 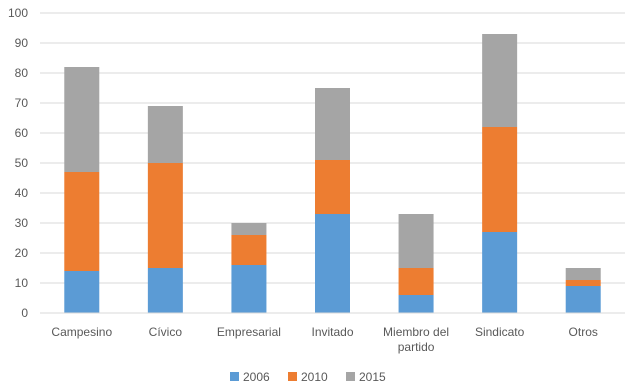 I want to click on y-tick-label: 30, so click(x=22, y=223).